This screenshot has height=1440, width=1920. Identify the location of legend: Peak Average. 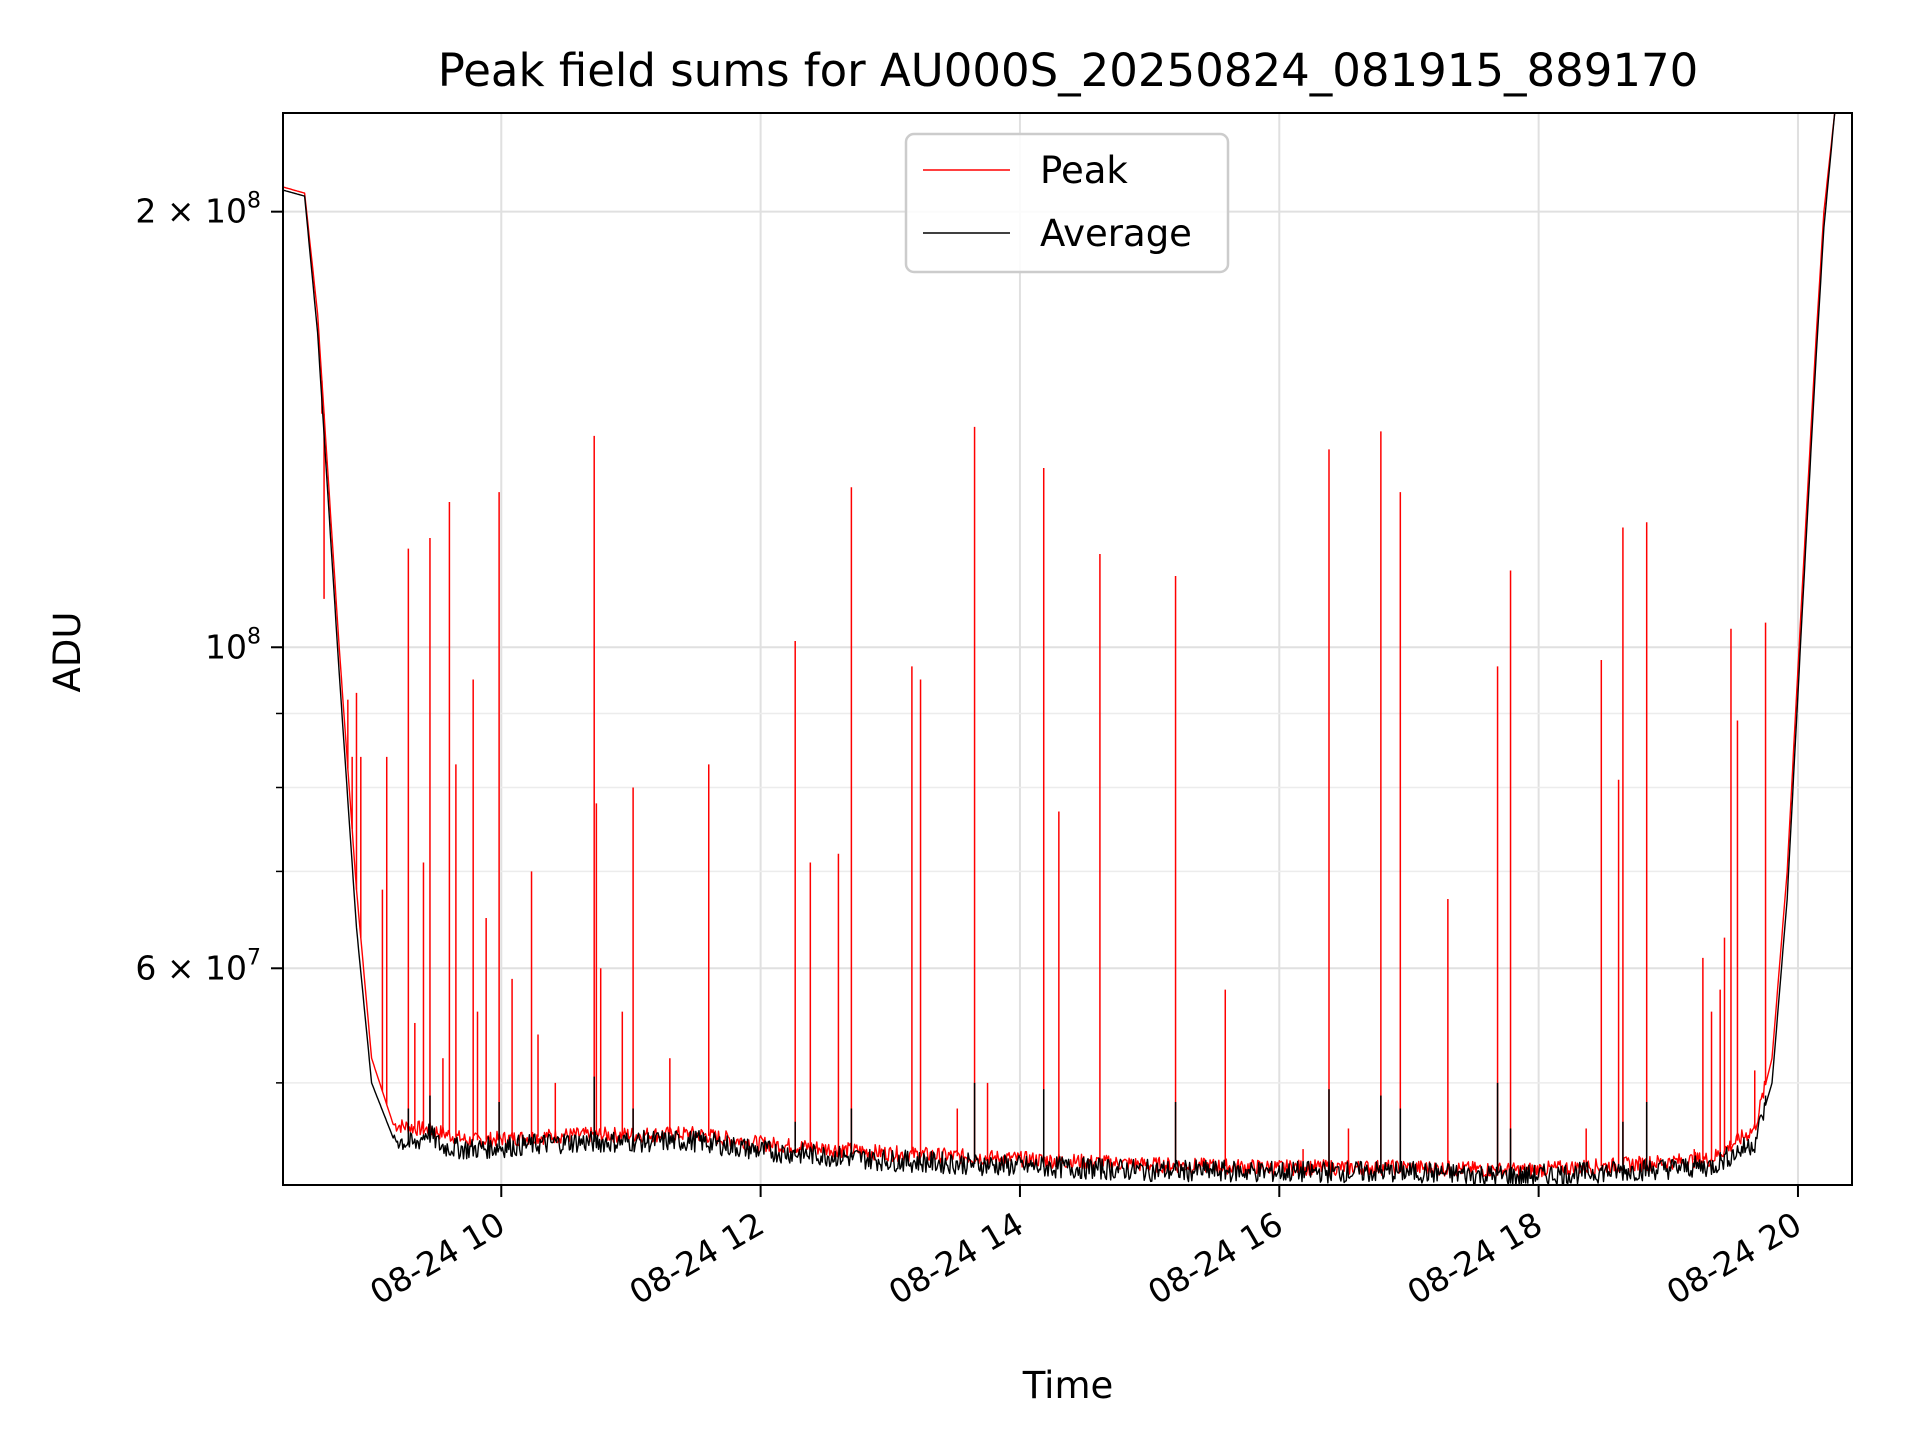
(1067, 203).